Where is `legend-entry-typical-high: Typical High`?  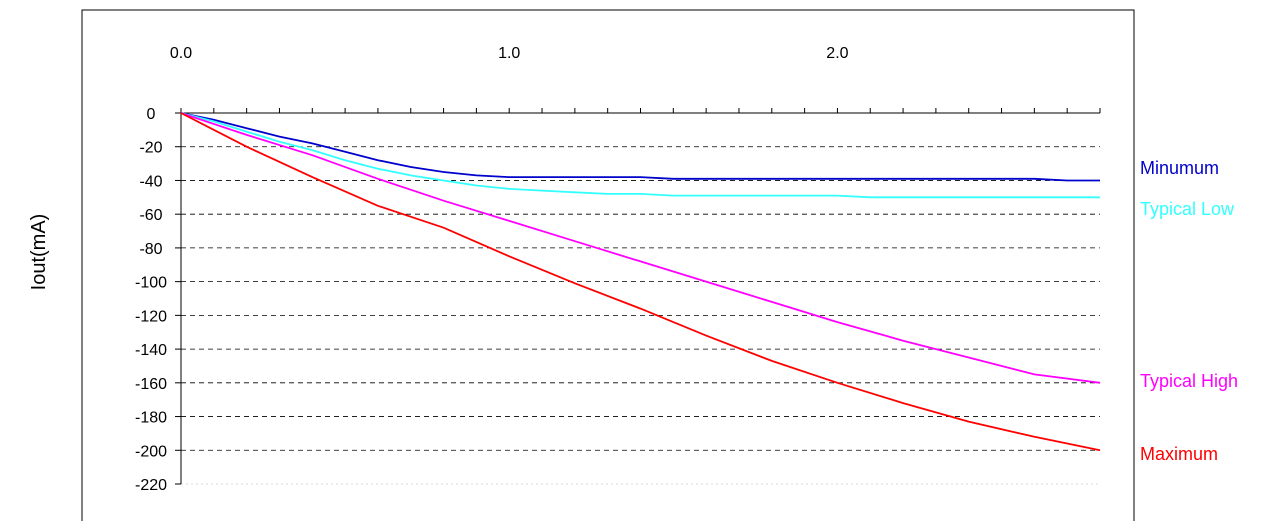
legend-entry-typical-high: Typical High is located at coordinates (1189, 381).